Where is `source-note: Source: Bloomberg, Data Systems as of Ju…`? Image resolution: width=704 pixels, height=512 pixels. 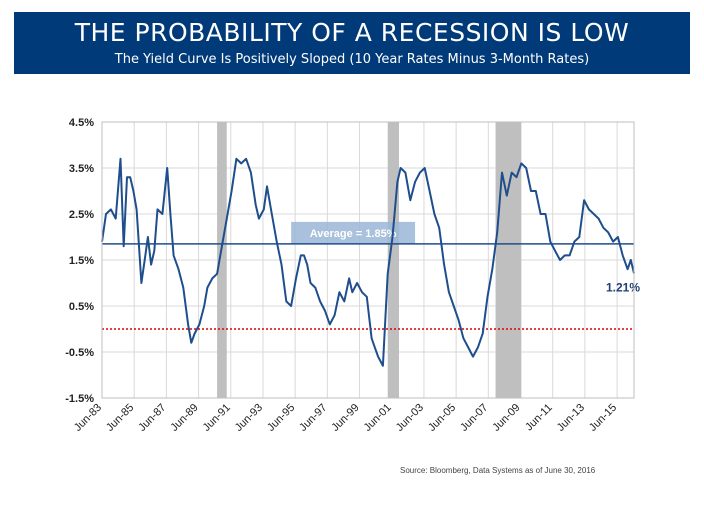 source-note: Source: Bloomberg, Data Systems as of Ju… is located at coordinates (498, 470).